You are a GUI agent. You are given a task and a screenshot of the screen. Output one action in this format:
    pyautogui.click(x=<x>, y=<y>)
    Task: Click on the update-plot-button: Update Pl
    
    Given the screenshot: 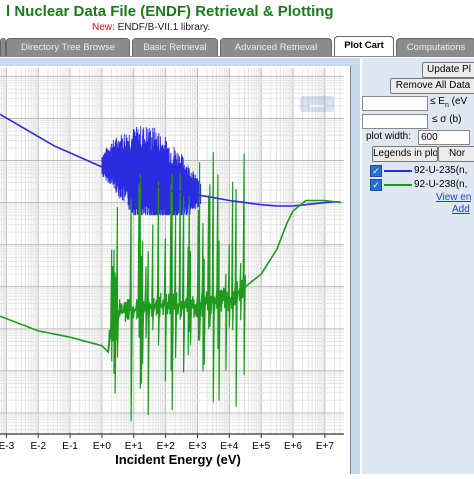 What is the action you would take?
    pyautogui.click(x=448, y=70)
    